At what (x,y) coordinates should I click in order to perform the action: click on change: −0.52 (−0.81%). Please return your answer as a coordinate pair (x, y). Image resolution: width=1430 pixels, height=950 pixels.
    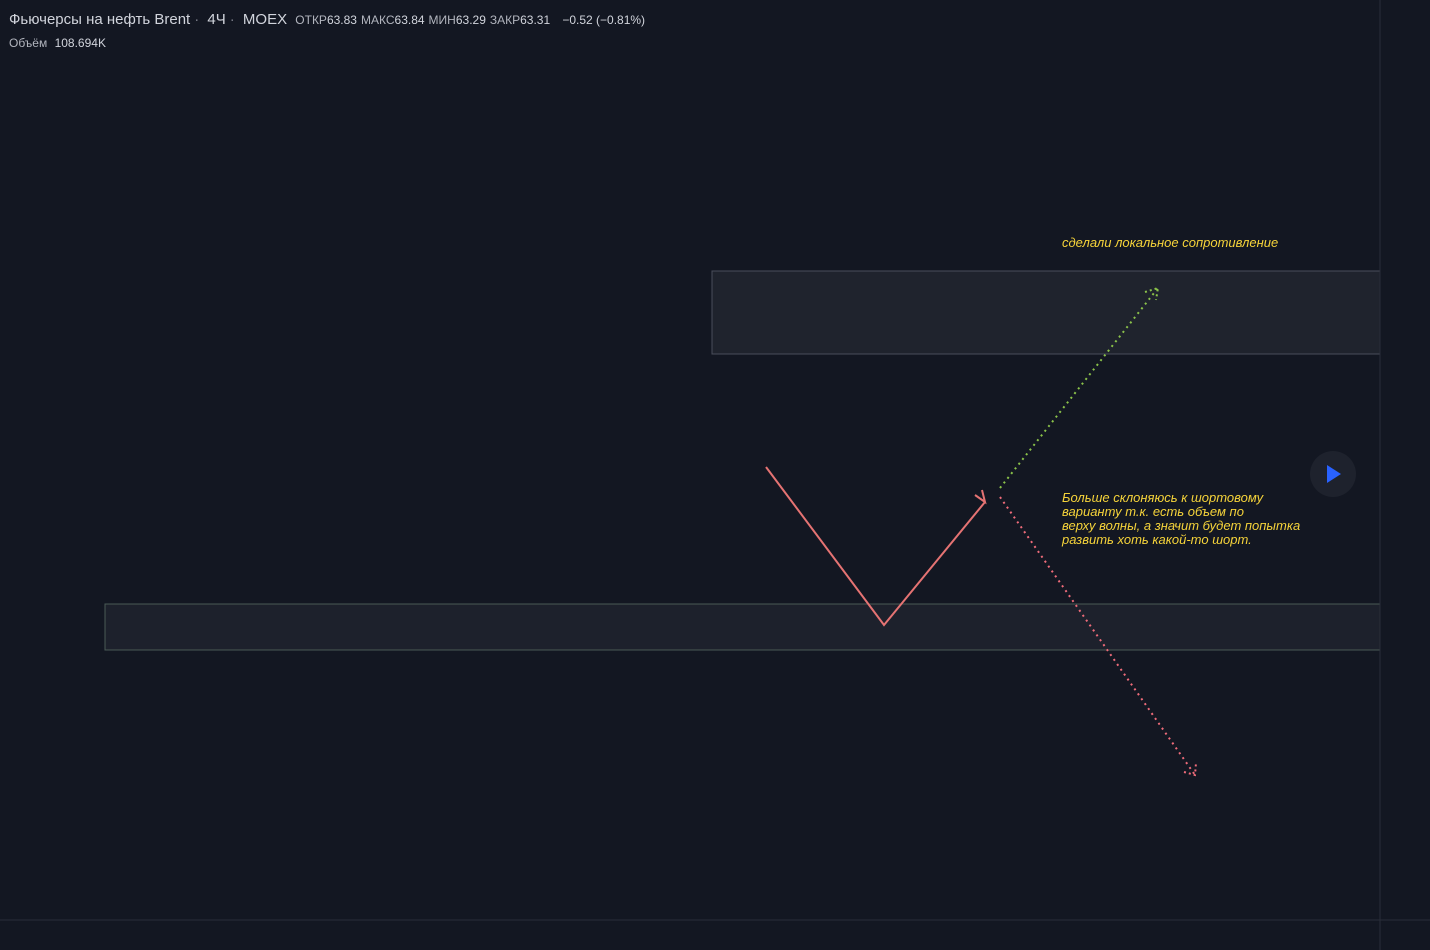
    Looking at the image, I should click on (604, 20).